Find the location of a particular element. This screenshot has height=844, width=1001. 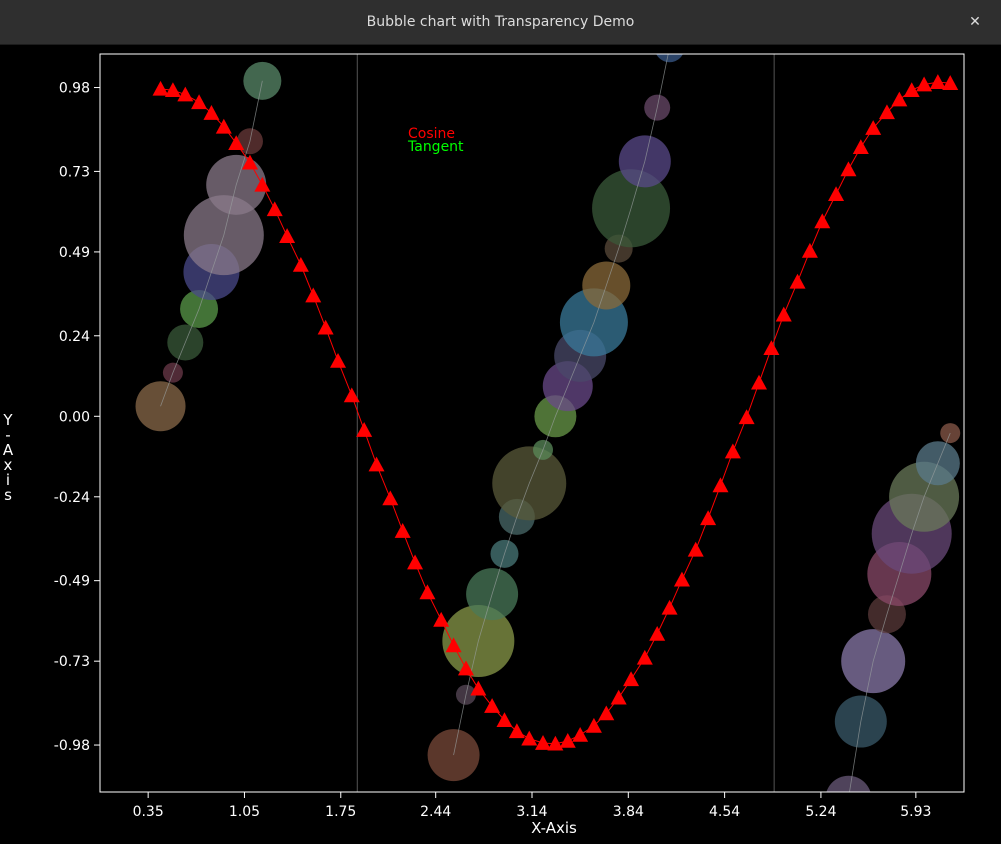

window-title: Bubble chart with Transparency Demo is located at coordinates (500, 22).